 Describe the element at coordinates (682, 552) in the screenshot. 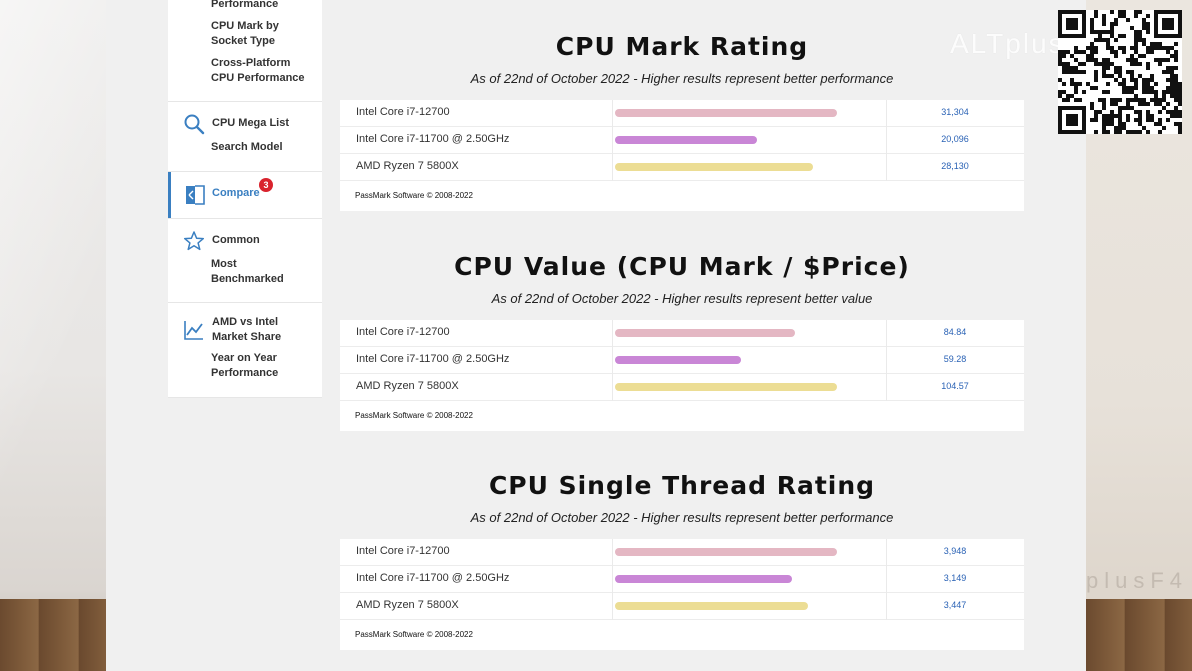

I see `table-row: Intel Core i7-12700 3,948` at that location.